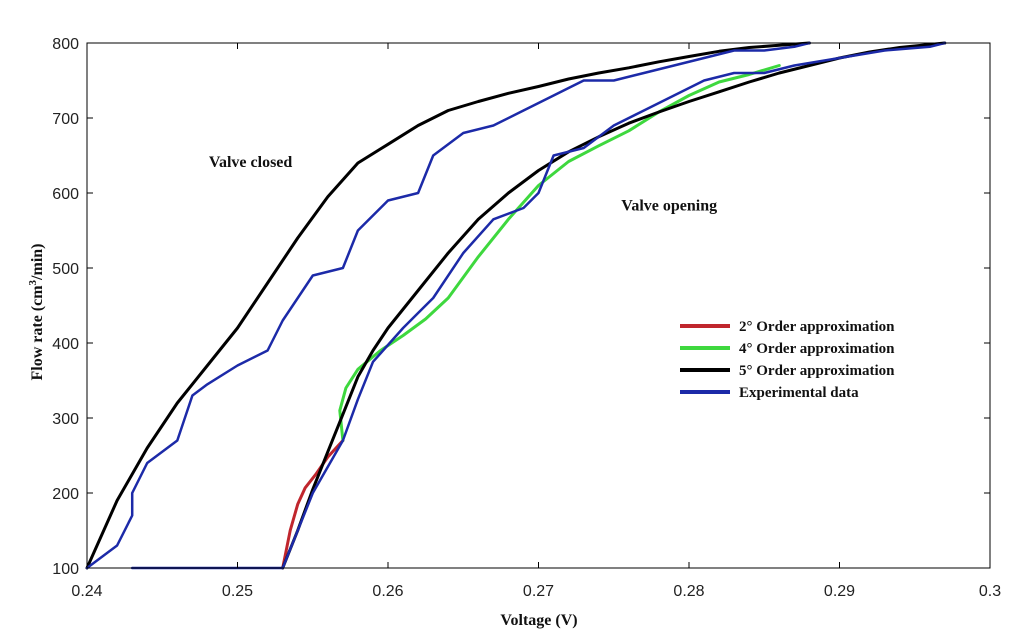  Describe the element at coordinates (36, 311) in the screenshot. I see `y-axis-title: Flow rate (cm3/min)` at that location.